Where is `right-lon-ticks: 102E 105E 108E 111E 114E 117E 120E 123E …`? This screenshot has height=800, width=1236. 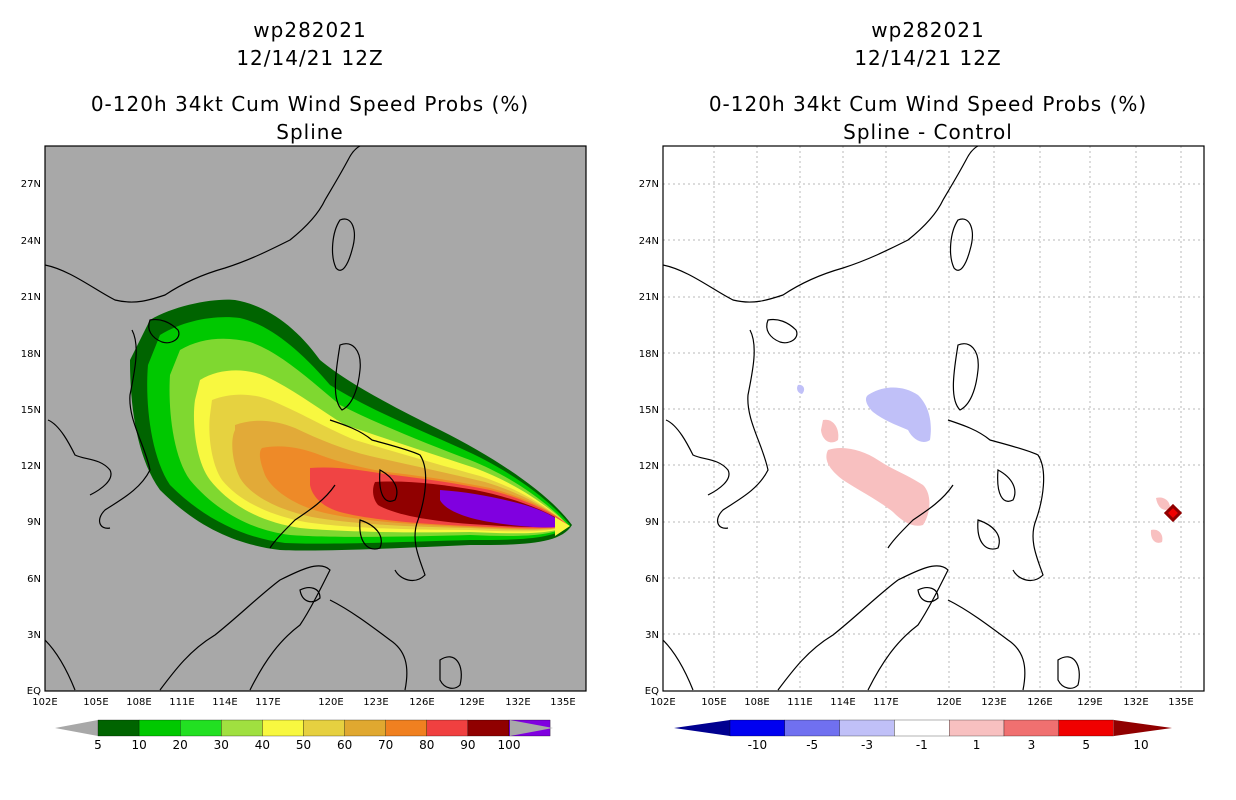 right-lon-ticks: 102E 105E 108E 111E 114E 117E 120E 123E … is located at coordinates (921, 702).